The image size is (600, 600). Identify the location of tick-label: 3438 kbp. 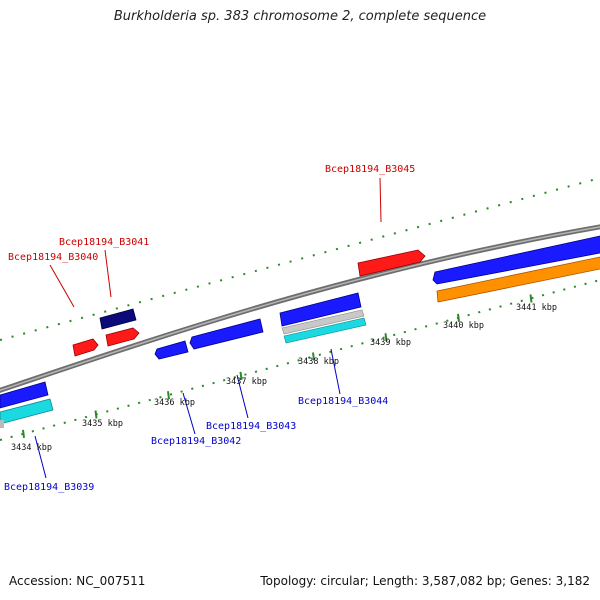
(318, 362).